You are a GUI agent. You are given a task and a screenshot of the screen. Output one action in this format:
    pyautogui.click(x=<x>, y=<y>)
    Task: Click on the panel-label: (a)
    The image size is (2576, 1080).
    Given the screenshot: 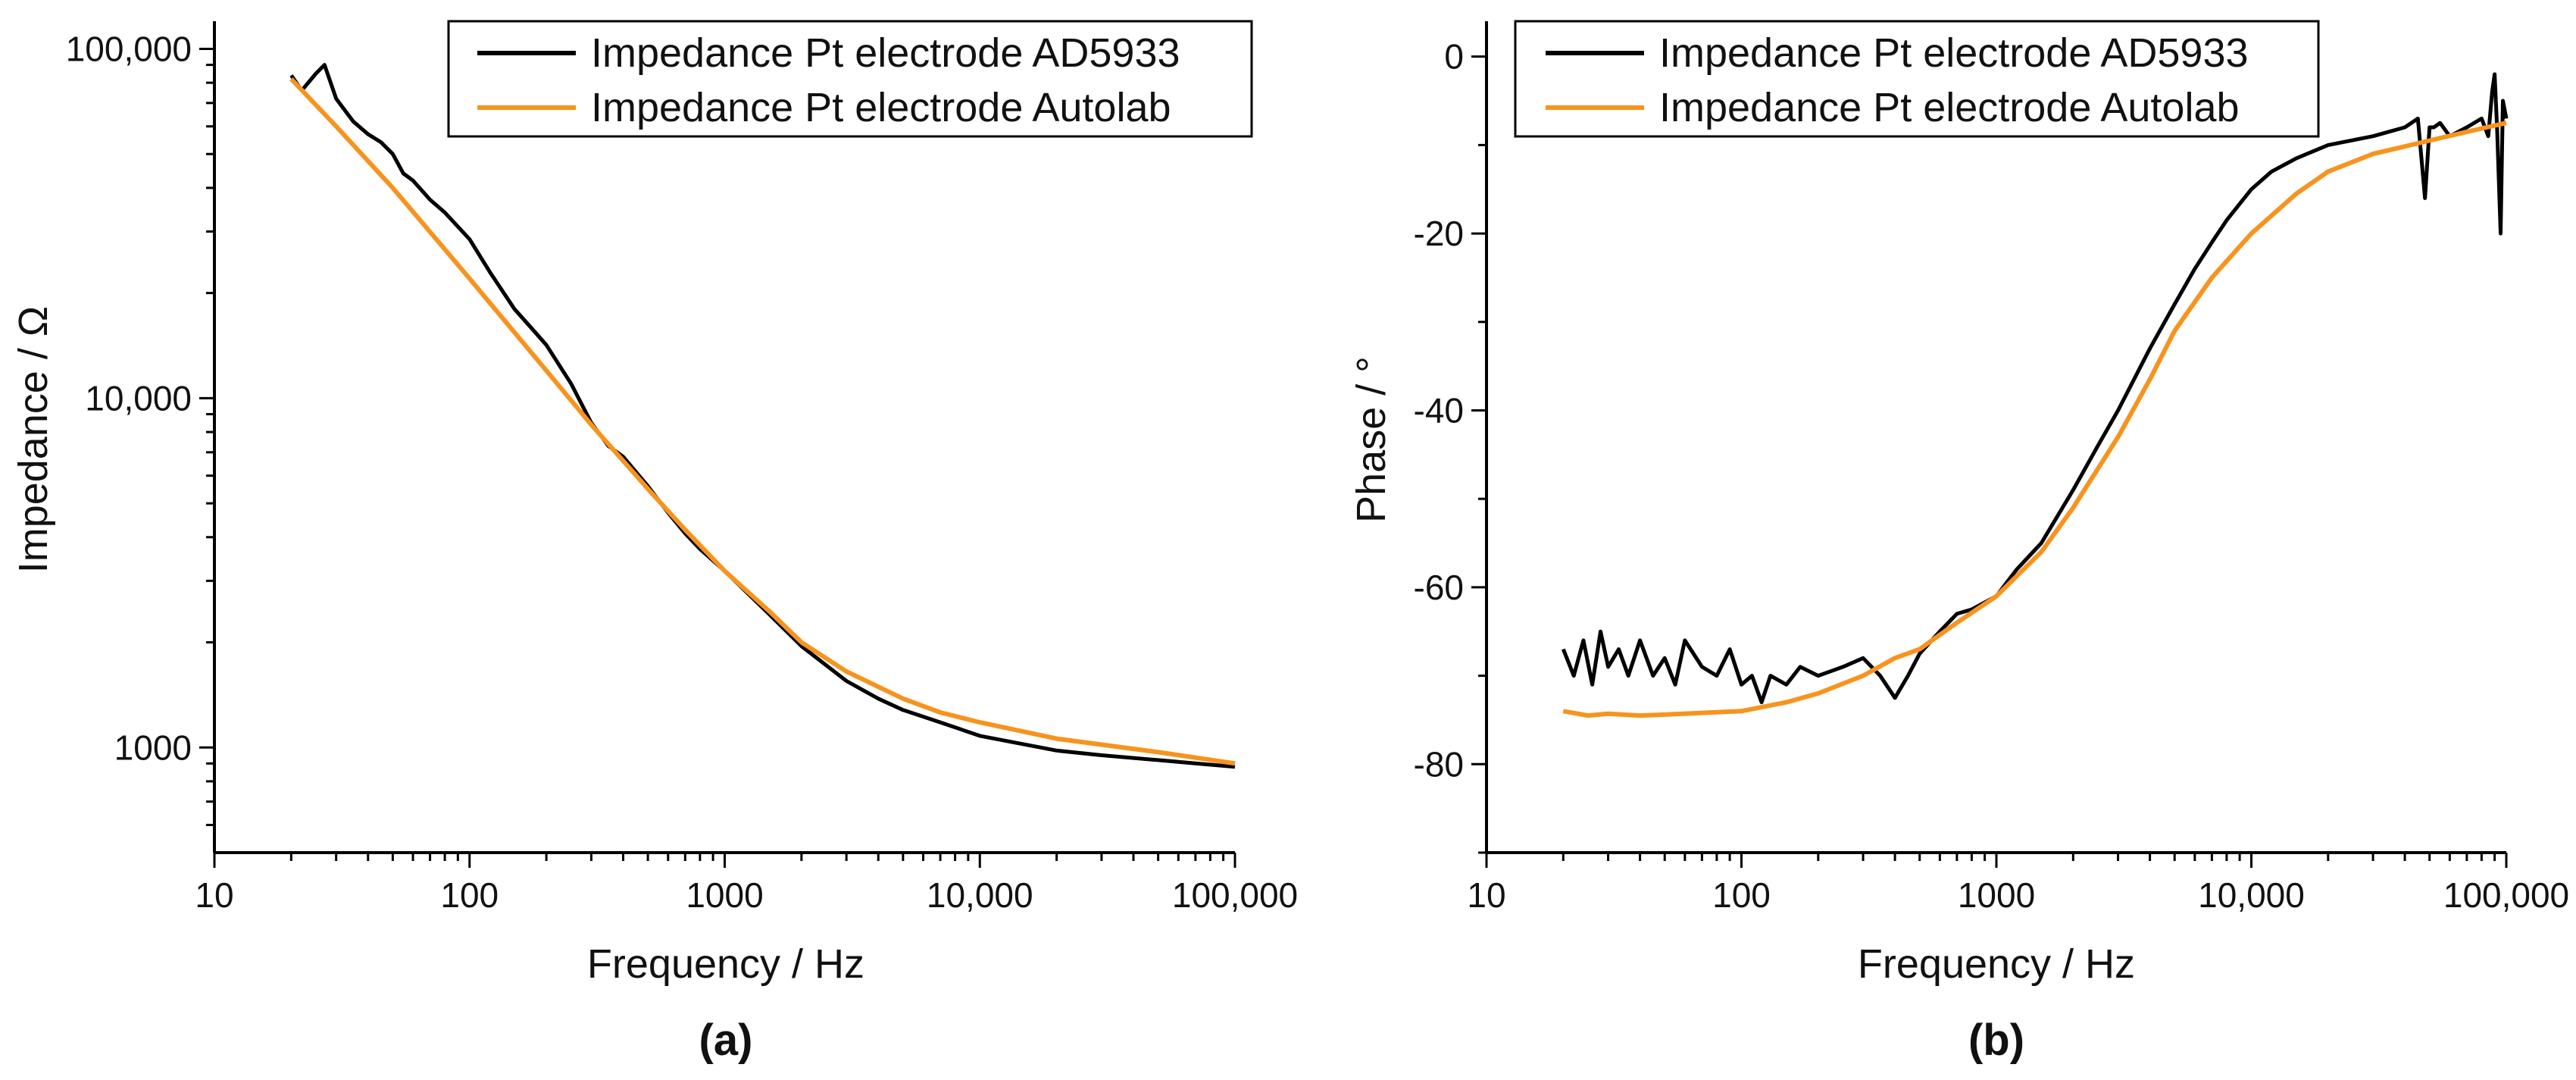 What is the action you would take?
    pyautogui.click(x=726, y=1040)
    